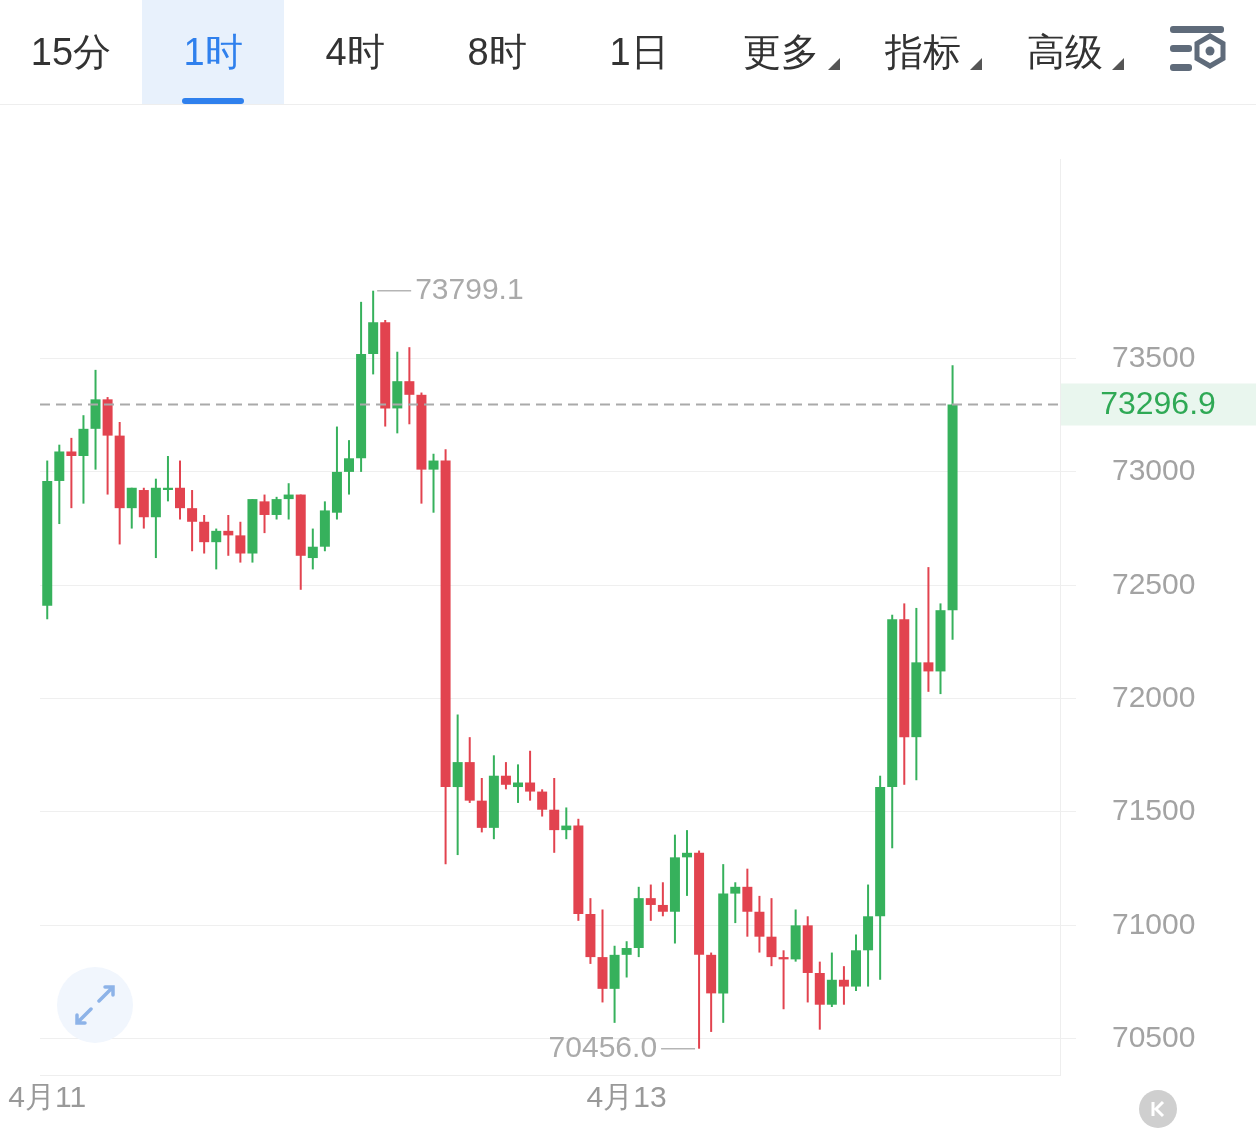 The width and height of the screenshot is (1256, 1129). Describe the element at coordinates (626, 1097) in the screenshot. I see `x-tick-label: 4月13` at that location.